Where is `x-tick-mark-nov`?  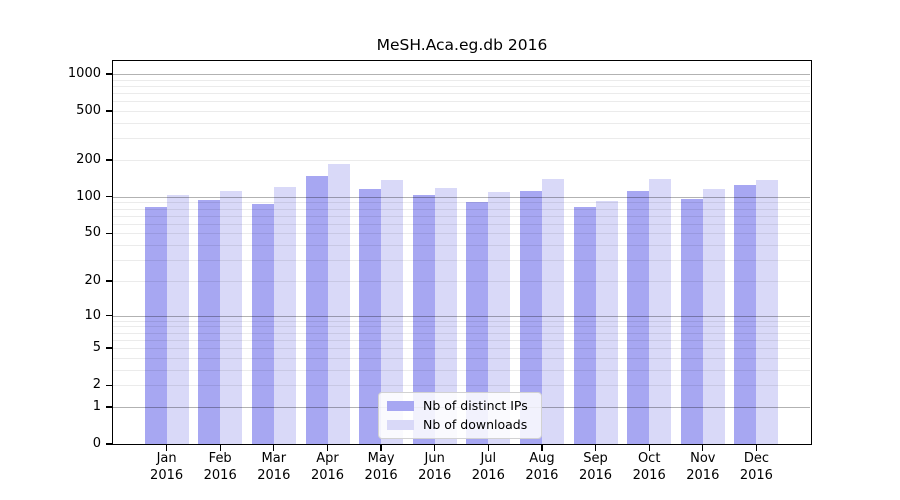 x-tick-mark-nov is located at coordinates (703, 447).